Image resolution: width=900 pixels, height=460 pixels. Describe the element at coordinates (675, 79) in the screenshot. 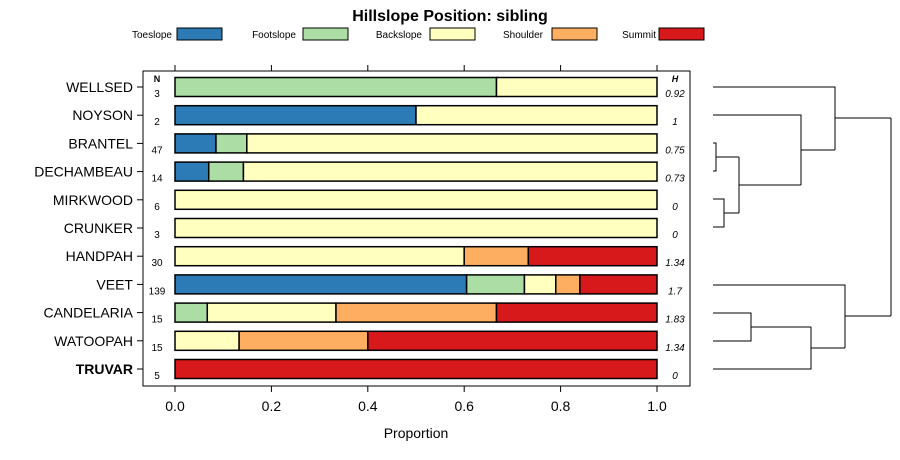

I see `h-header: H` at that location.